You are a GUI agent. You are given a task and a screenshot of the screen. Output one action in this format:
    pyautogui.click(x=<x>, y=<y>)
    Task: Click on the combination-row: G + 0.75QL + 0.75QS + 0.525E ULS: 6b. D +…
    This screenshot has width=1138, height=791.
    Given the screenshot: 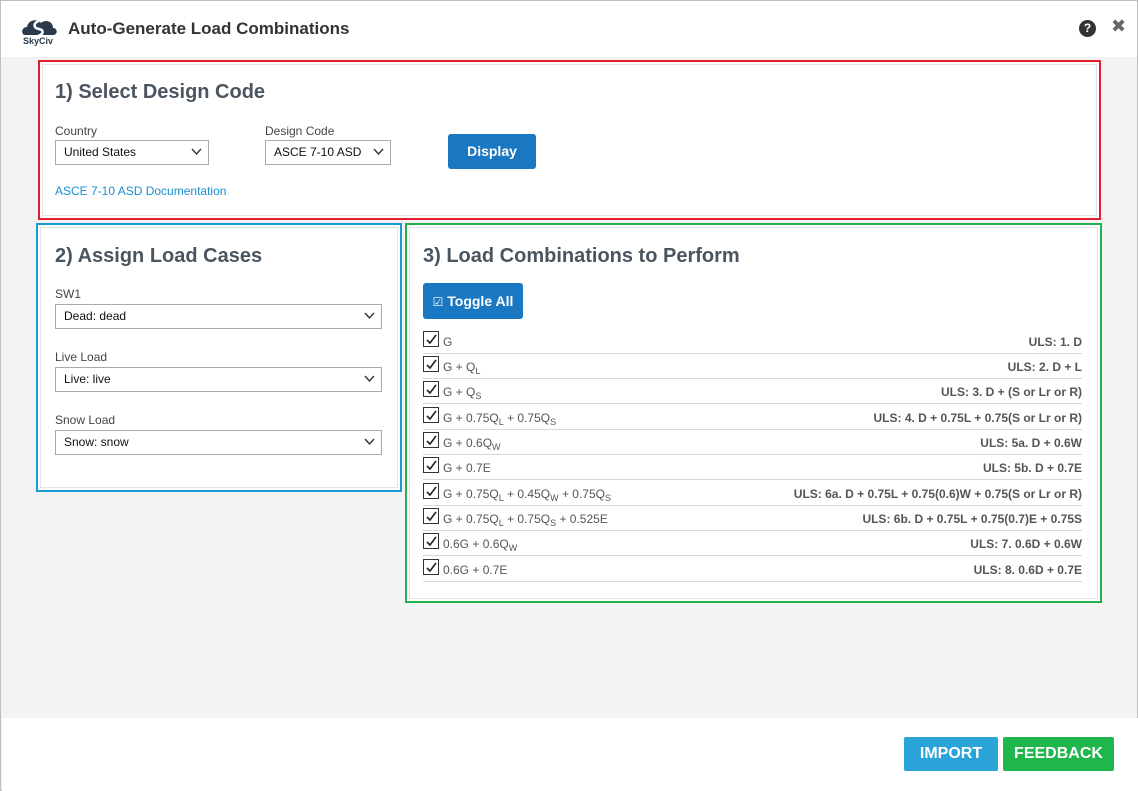 What is the action you would take?
    pyautogui.click(x=752, y=518)
    